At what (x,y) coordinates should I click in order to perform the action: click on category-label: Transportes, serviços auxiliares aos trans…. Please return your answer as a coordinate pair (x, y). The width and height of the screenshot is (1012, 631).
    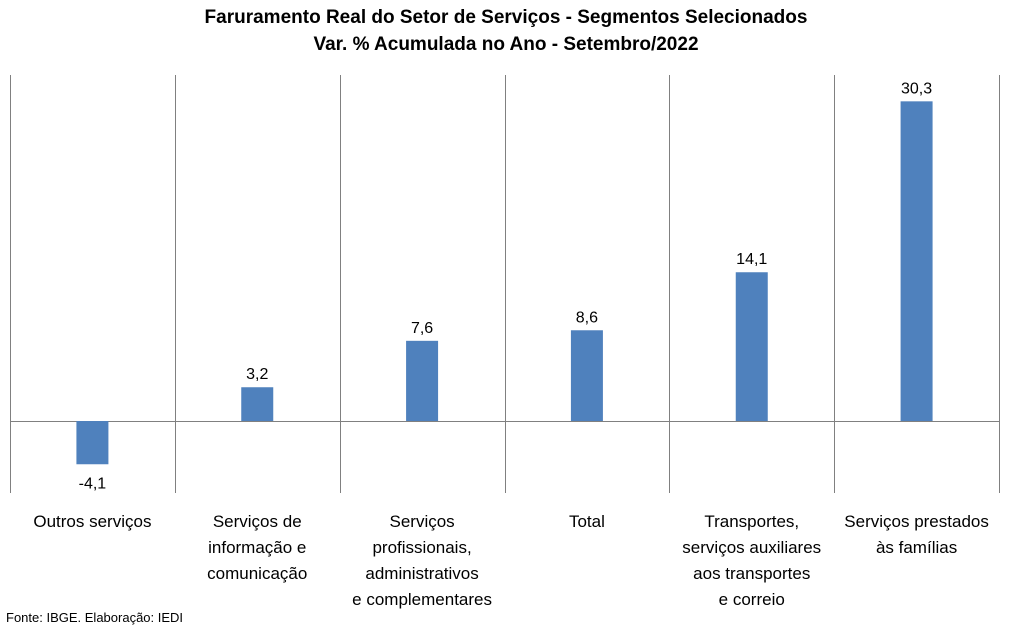
    Looking at the image, I should click on (752, 560).